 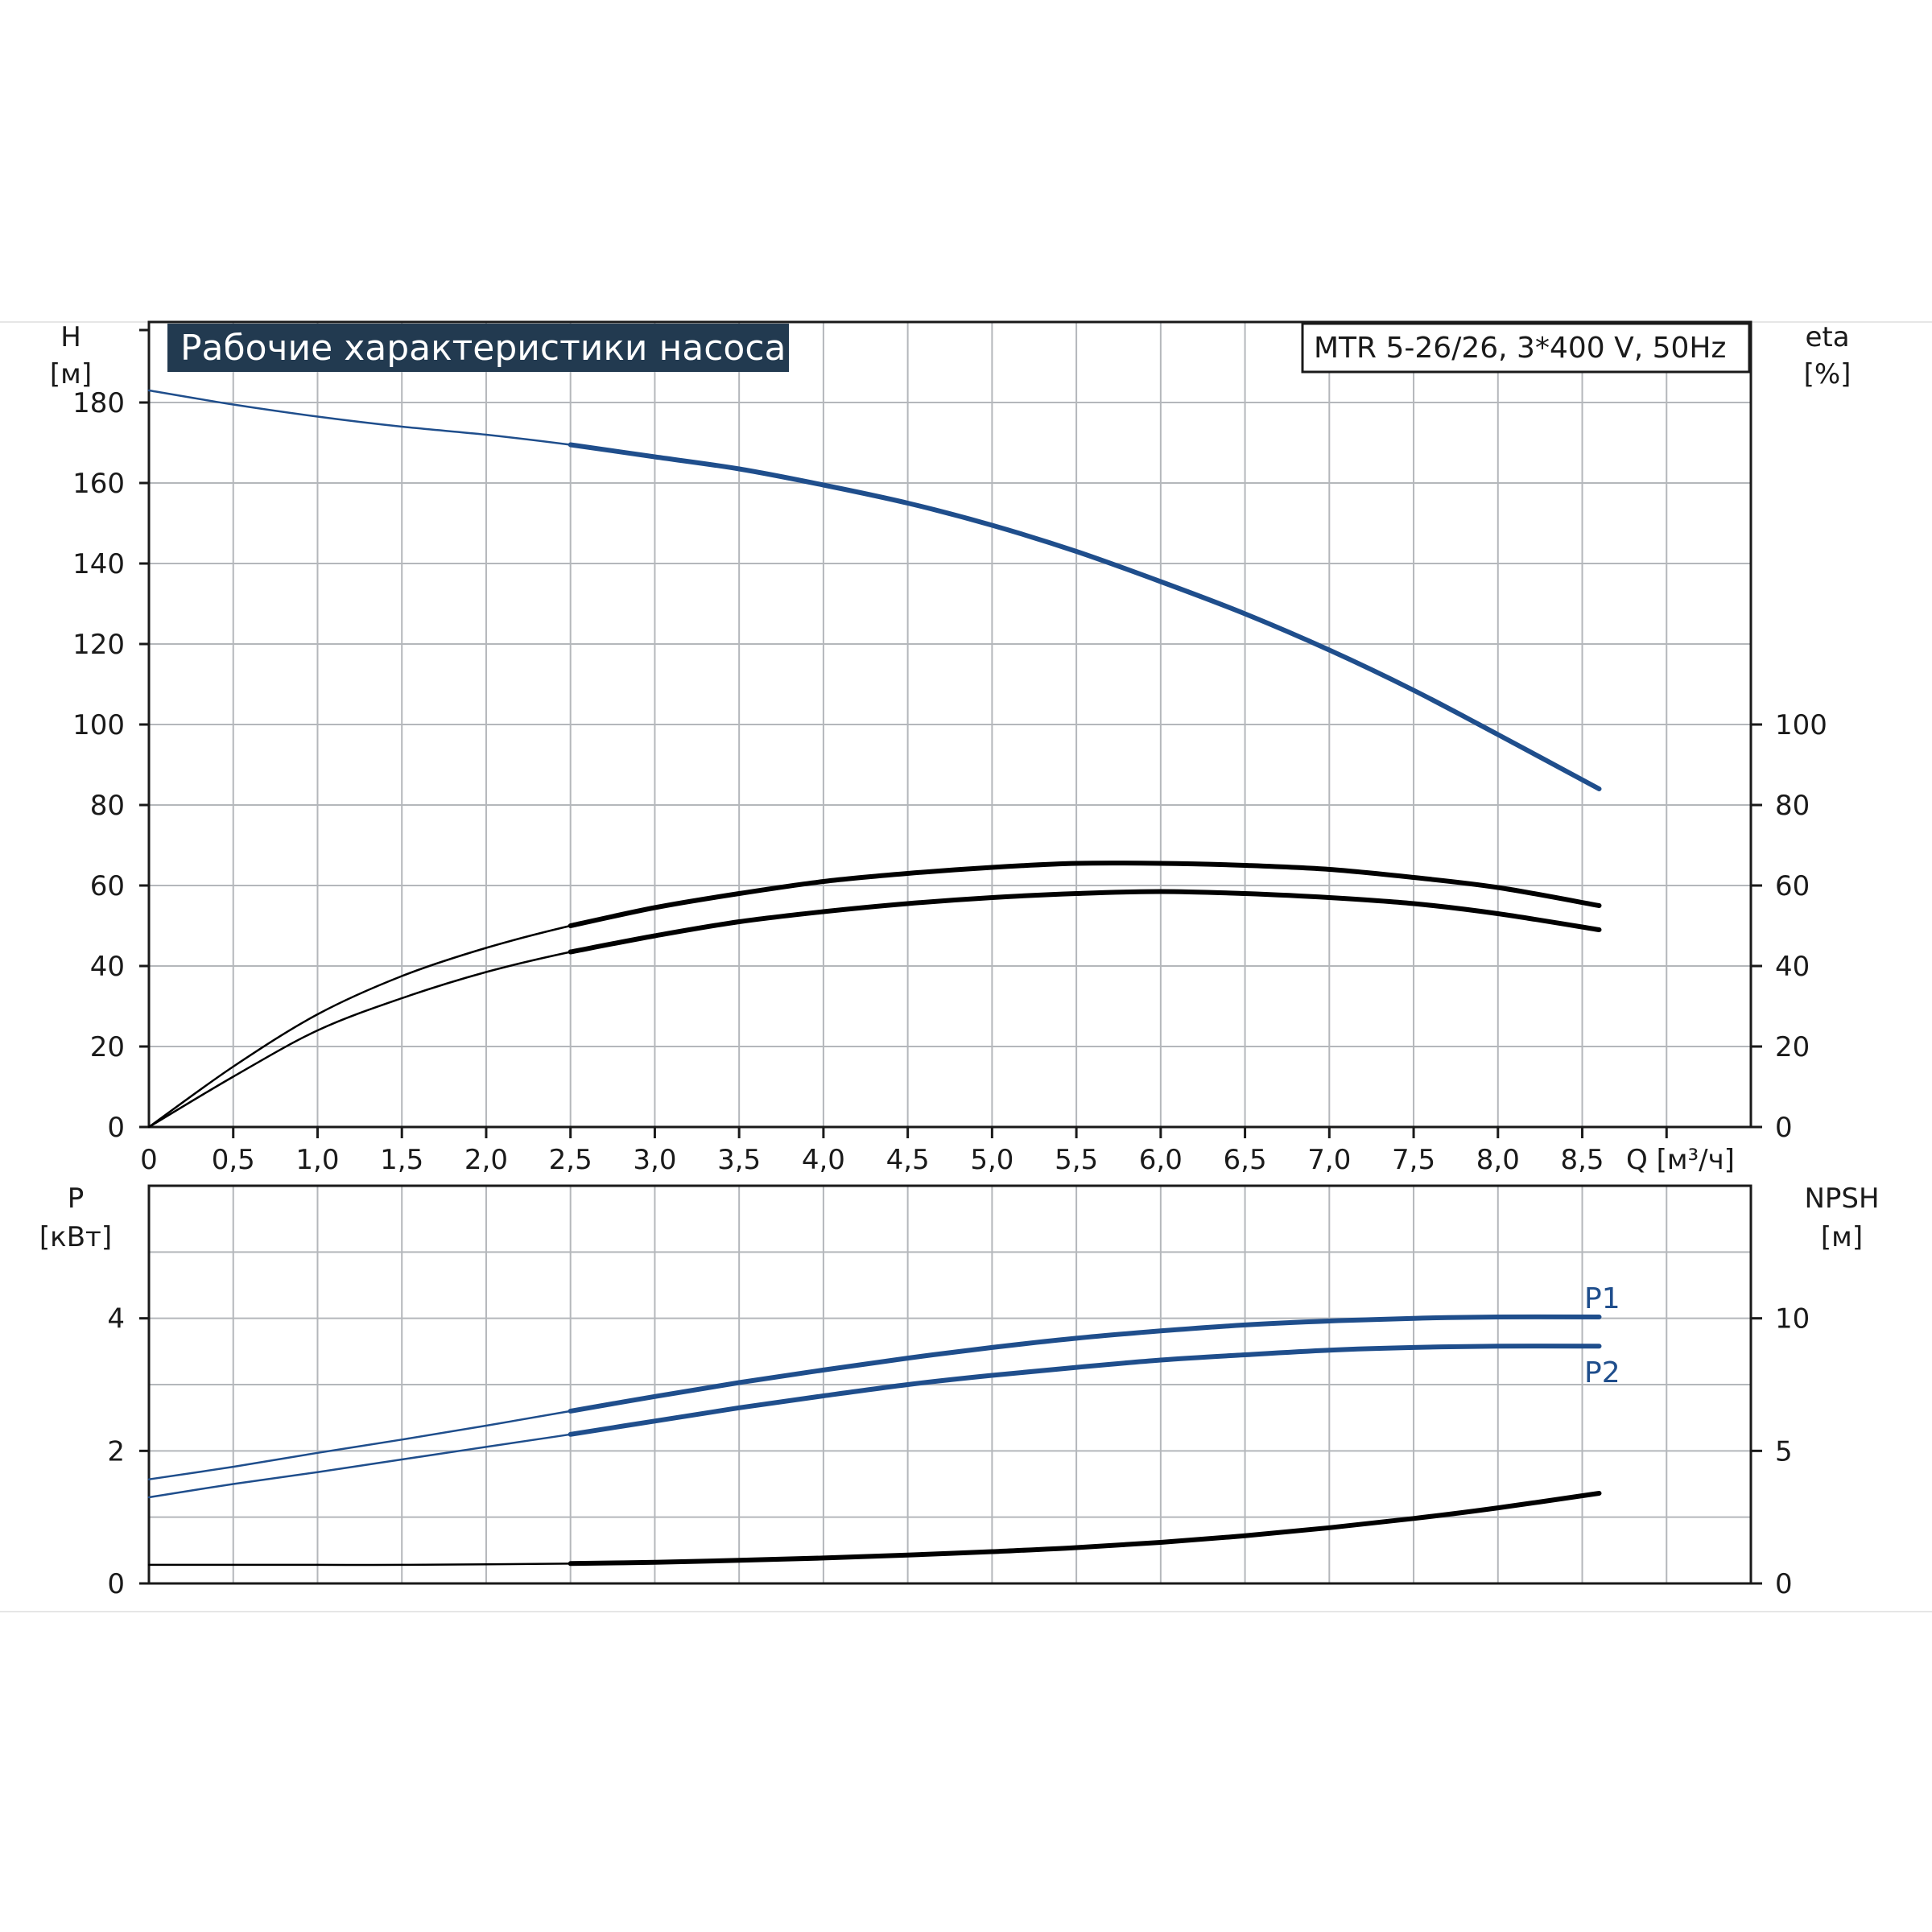 What do you see at coordinates (570, 1160) in the screenshot?
I see `x-tick-label: 2,5` at bounding box center [570, 1160].